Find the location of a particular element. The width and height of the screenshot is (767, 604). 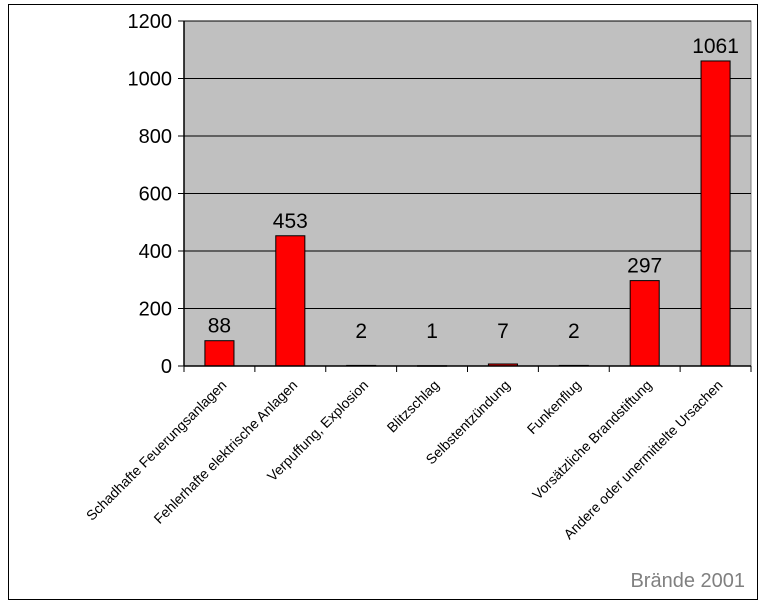

data-label: 453 is located at coordinates (290, 221).